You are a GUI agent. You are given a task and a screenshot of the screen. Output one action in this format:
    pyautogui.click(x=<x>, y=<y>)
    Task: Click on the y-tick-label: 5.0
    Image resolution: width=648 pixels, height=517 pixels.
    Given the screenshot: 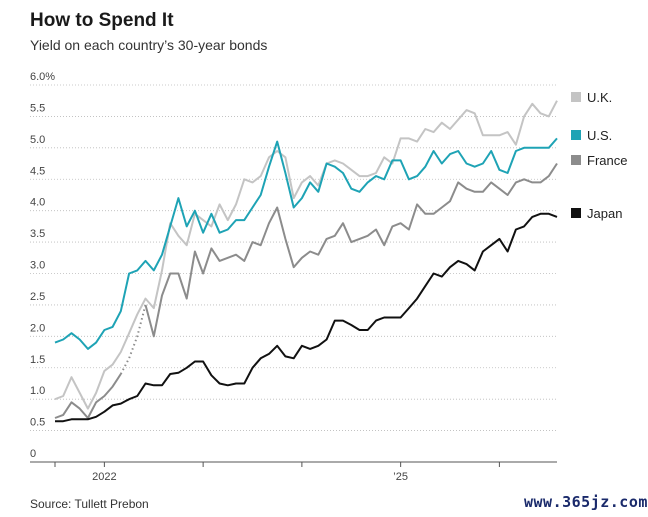 What is the action you would take?
    pyautogui.click(x=37, y=140)
    